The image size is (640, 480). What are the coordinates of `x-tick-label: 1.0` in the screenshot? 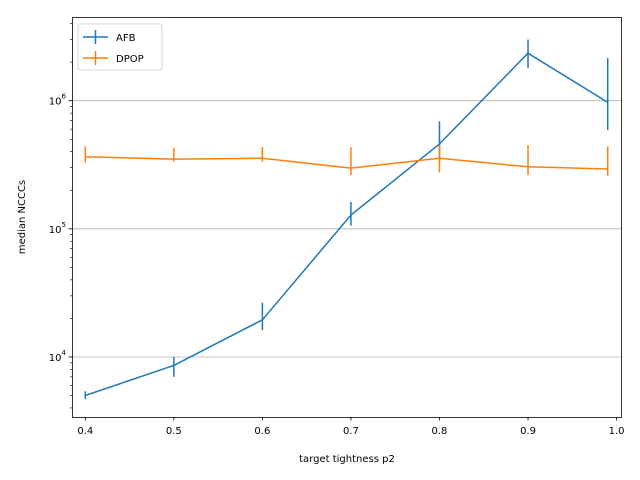 It's located at (617, 431).